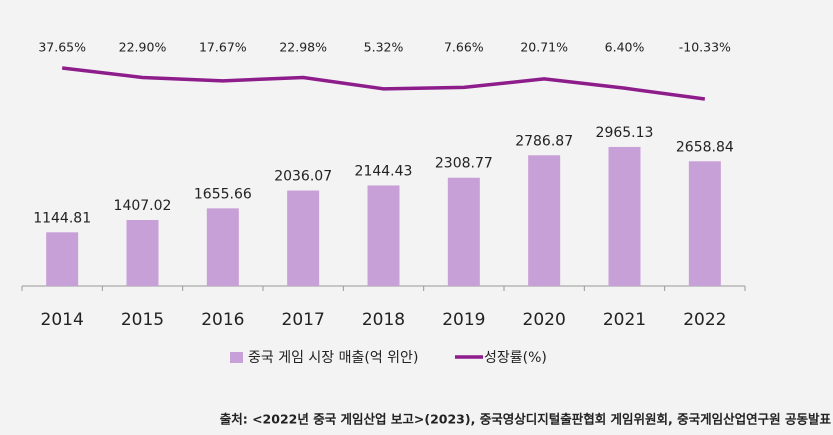 The width and height of the screenshot is (833, 435). I want to click on bar-value-label: 1144.81, so click(62, 218).